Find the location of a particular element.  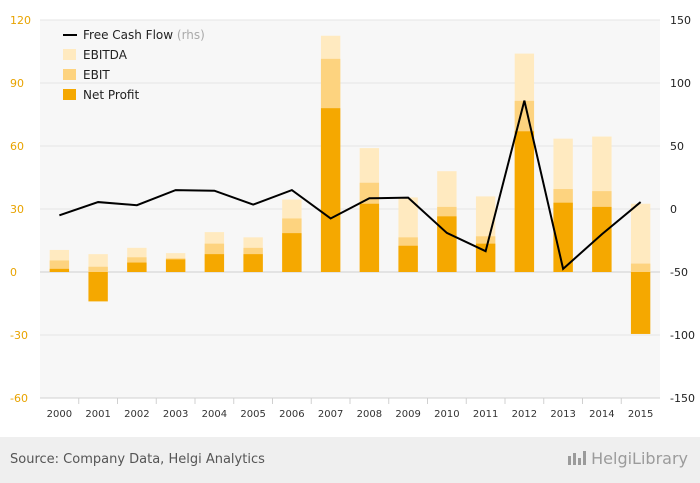

right-axis-ticks: -150 -100 -50 0 50 100 150 is located at coordinates (682, 209).